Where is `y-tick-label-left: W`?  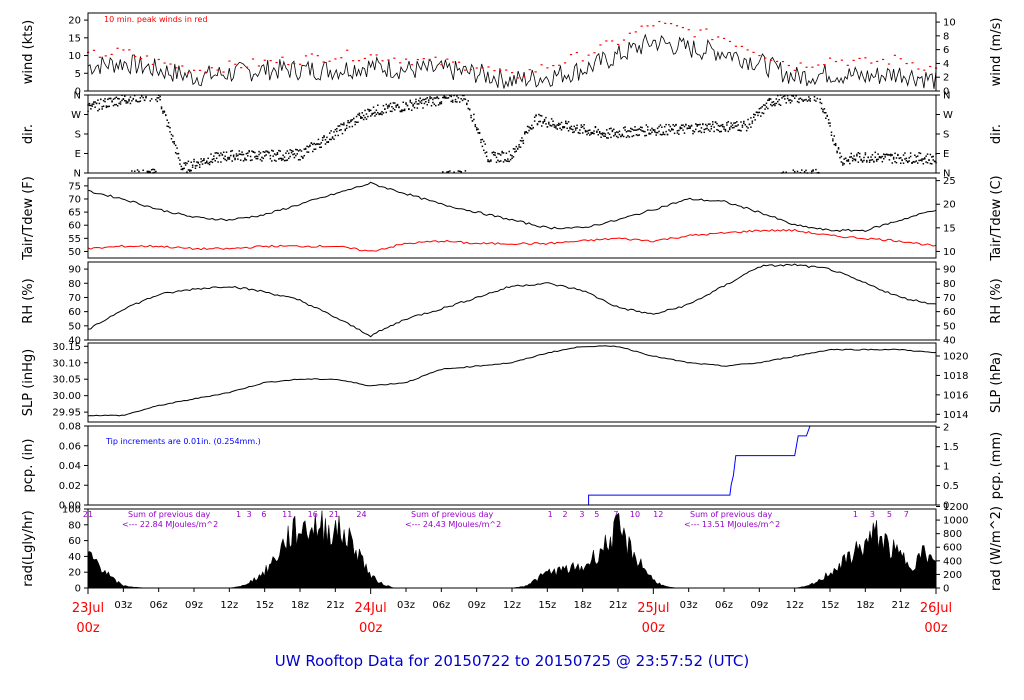
y-tick-label-left: W is located at coordinates (76, 115).